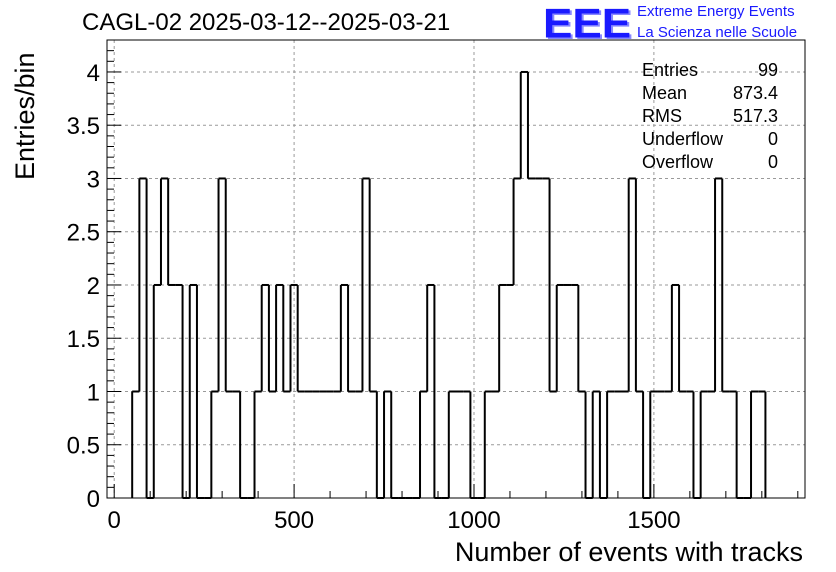  What do you see at coordinates (678, 162) in the screenshot?
I see `stat-label-overflow: Overflow` at bounding box center [678, 162].